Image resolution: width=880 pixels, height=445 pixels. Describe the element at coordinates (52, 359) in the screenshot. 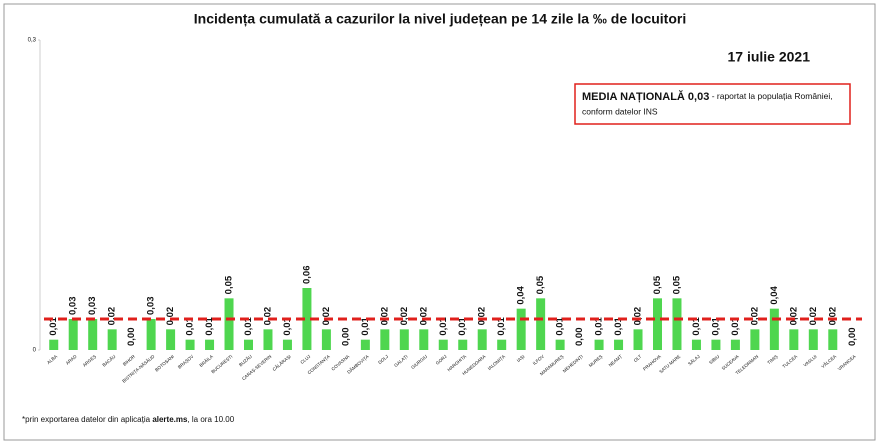

I see `x-tick-label: ALBA` at that location.